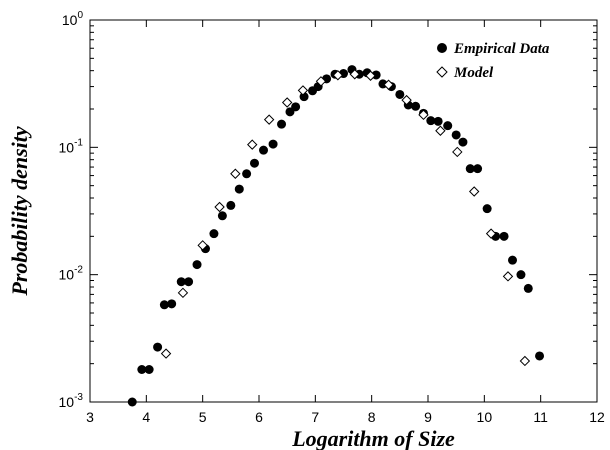 The width and height of the screenshot is (610, 450). Describe the element at coordinates (259, 417) in the screenshot. I see `x-tick-label: 6` at that location.